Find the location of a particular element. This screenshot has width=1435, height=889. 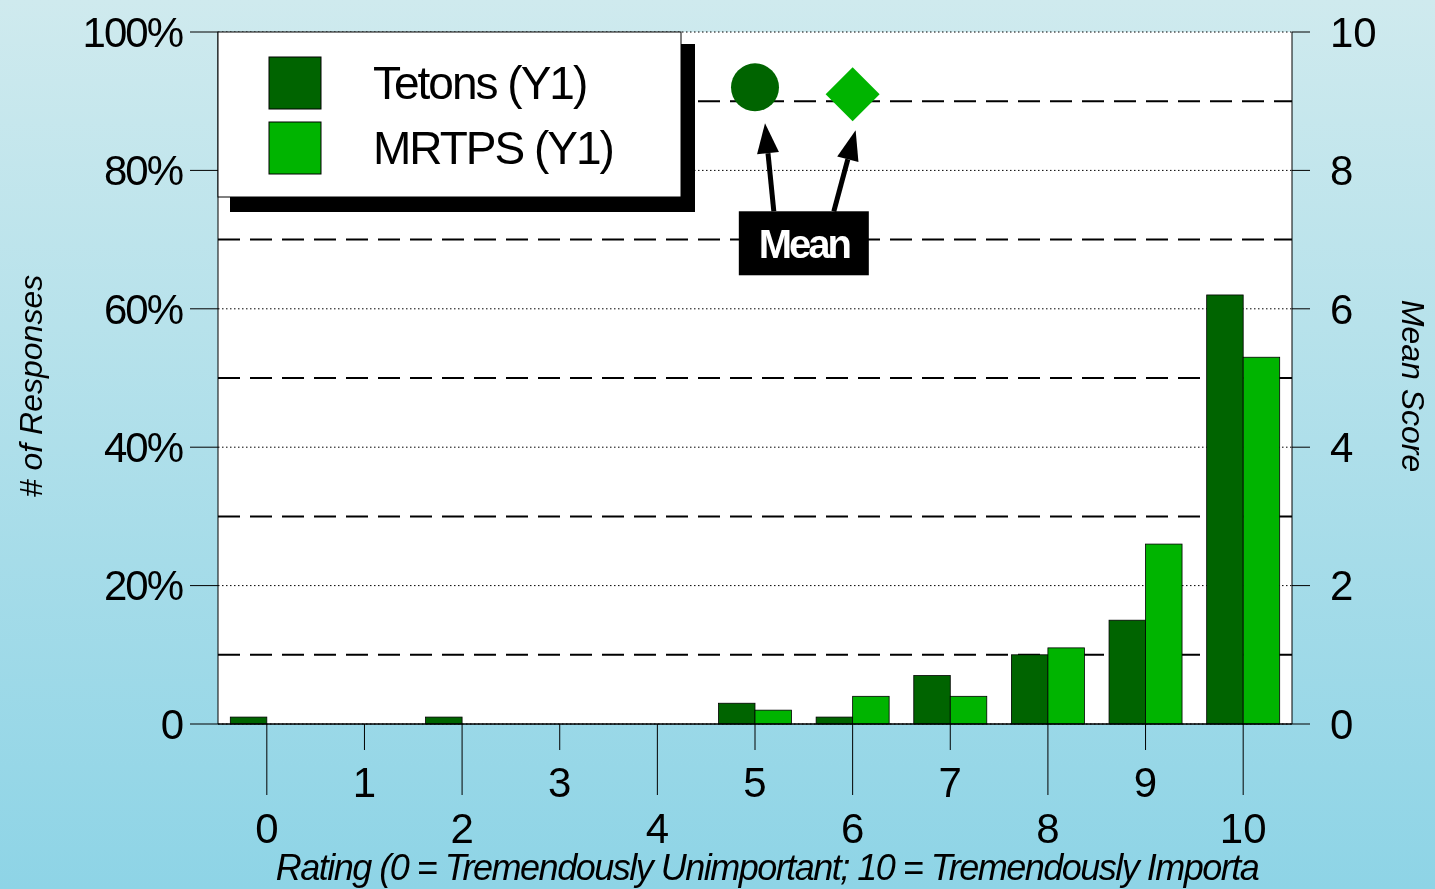

legend-label: MRTPS (Y1) is located at coordinates (493, 148).